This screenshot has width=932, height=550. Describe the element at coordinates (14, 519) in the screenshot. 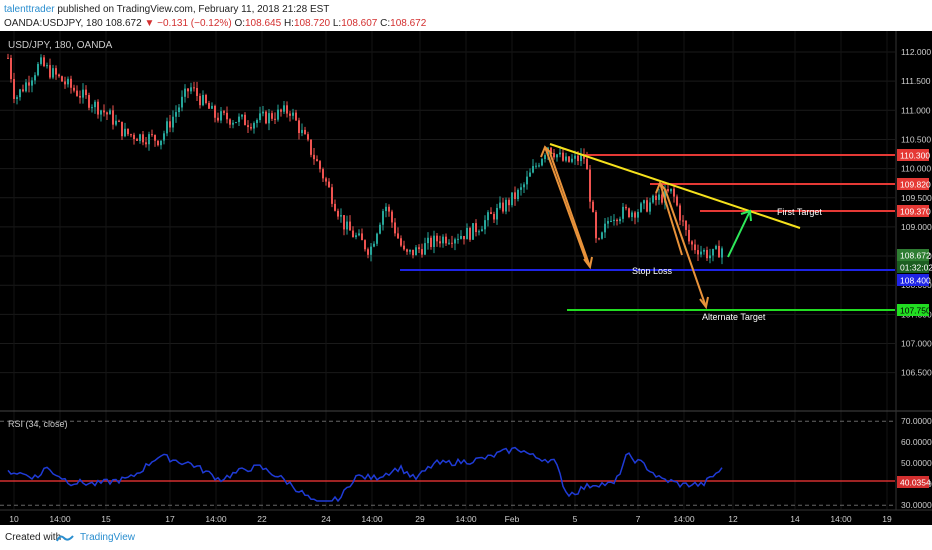

I see `time-tick-label: 10` at that location.